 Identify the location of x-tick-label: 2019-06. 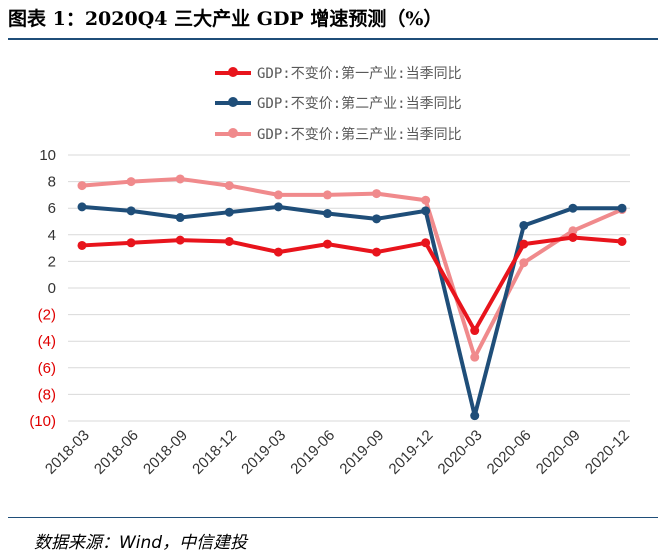
(312, 452).